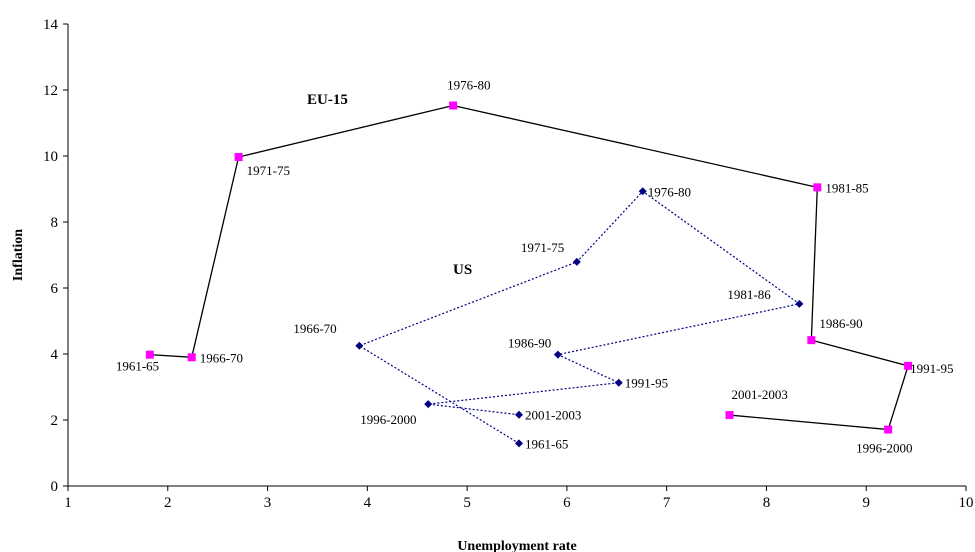 The width and height of the screenshot is (975, 552). I want to click on point-label-us-1966-70: 1966-70, so click(314, 328).